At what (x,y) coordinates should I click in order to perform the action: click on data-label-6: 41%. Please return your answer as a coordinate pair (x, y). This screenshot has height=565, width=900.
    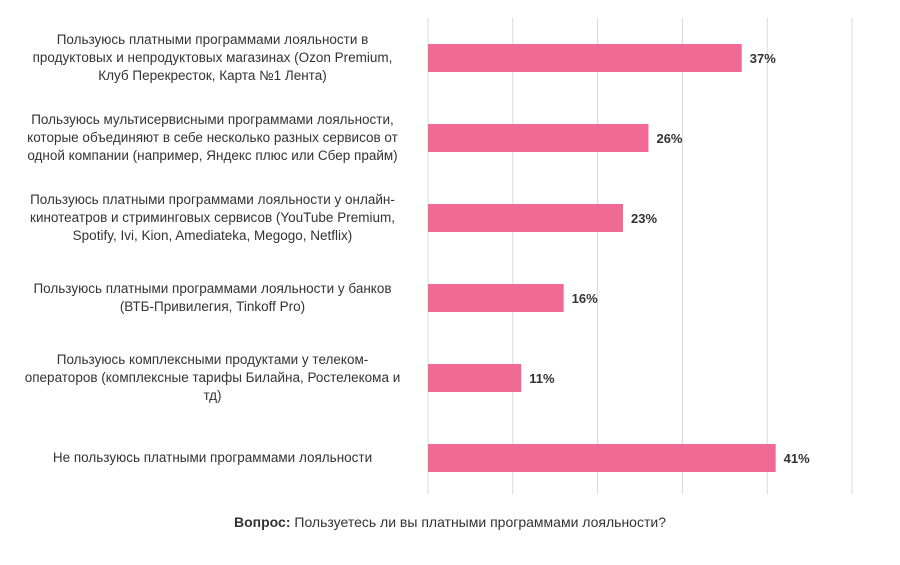
    Looking at the image, I should click on (797, 458).